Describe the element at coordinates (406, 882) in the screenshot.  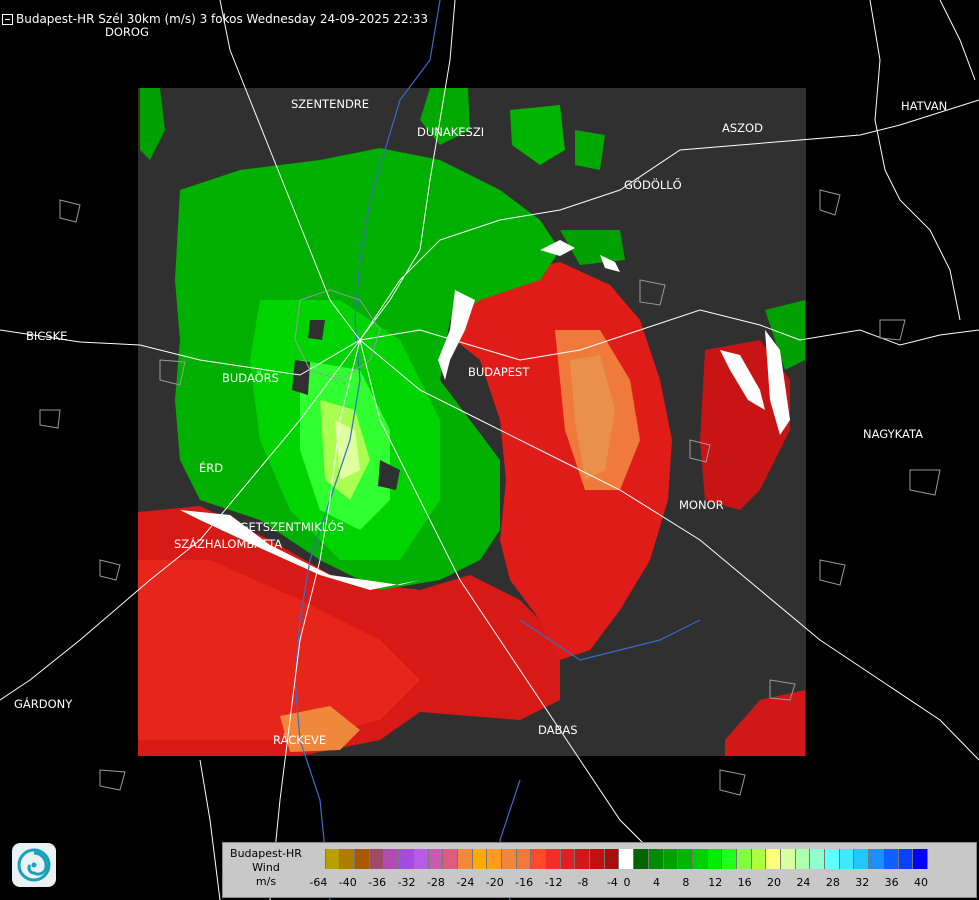
I see `legend-tick: -32` at that location.